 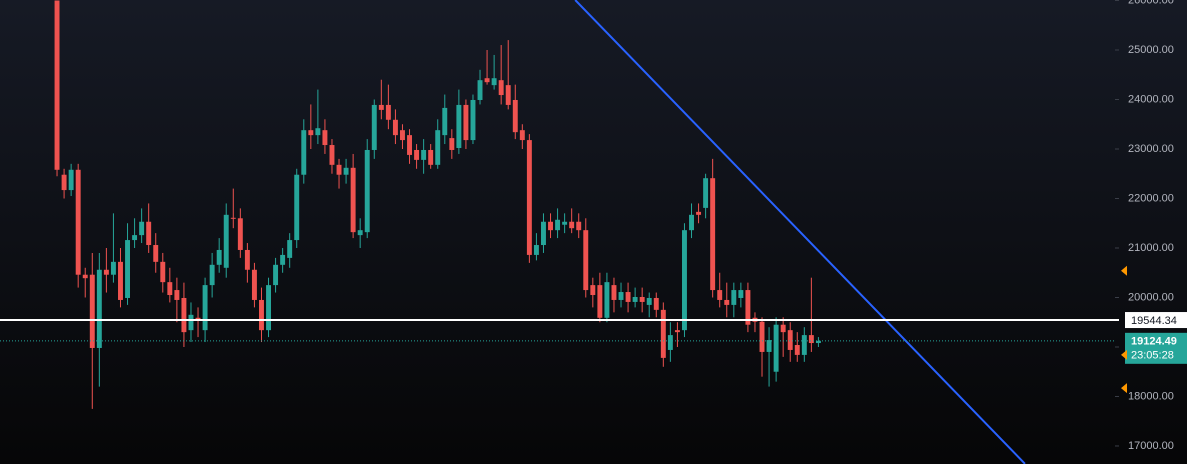 What do you see at coordinates (1151, 198) in the screenshot?
I see `y-tick-label: 22000.00` at bounding box center [1151, 198].